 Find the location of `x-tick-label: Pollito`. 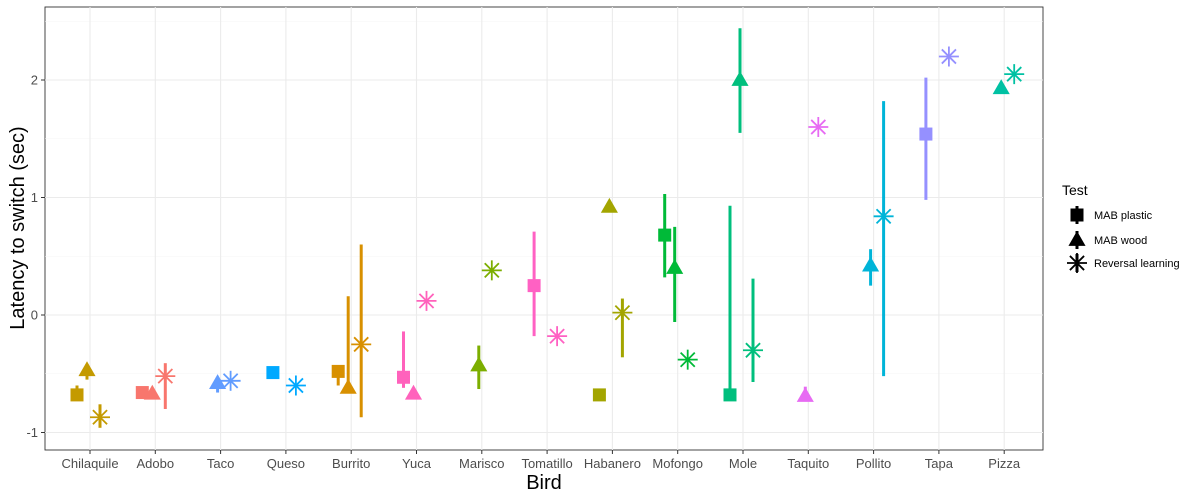

x-tick-label: Pollito is located at coordinates (873, 463).